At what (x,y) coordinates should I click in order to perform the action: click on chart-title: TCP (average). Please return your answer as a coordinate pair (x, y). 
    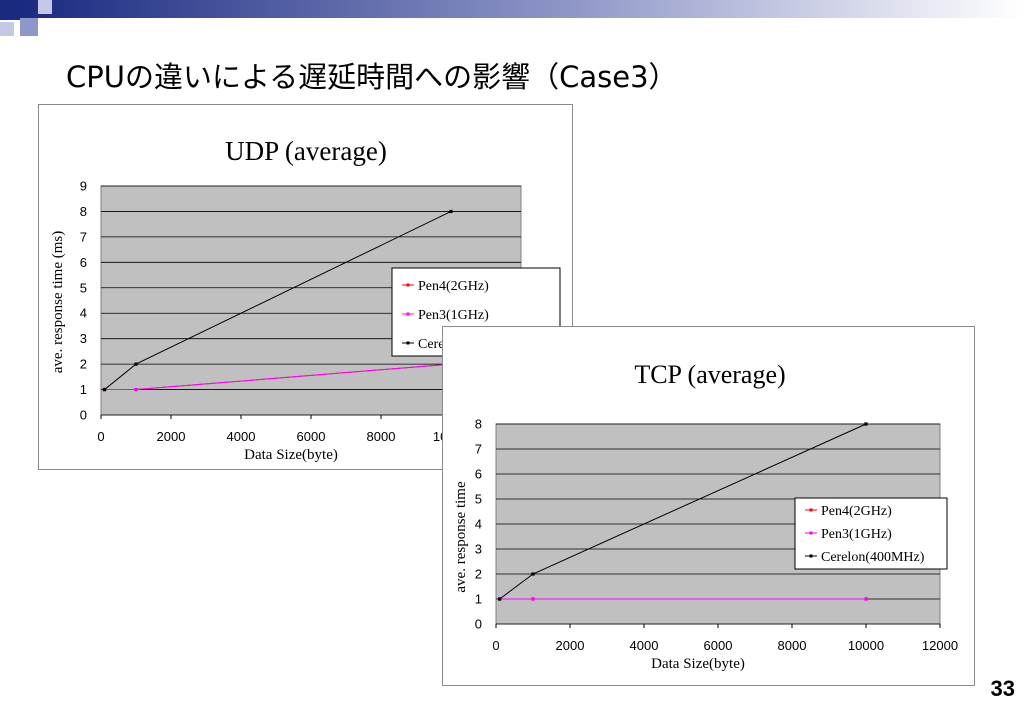
    Looking at the image, I should click on (709, 374).